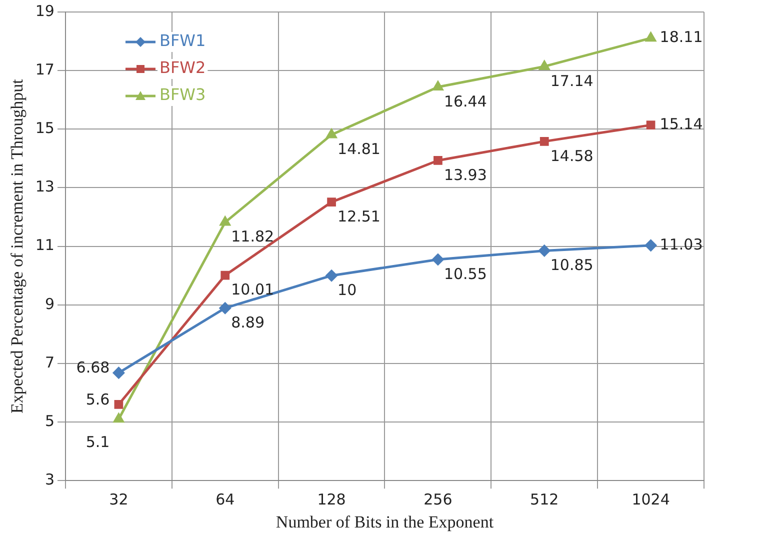  I want to click on y-tick-label: 15, so click(44, 128).